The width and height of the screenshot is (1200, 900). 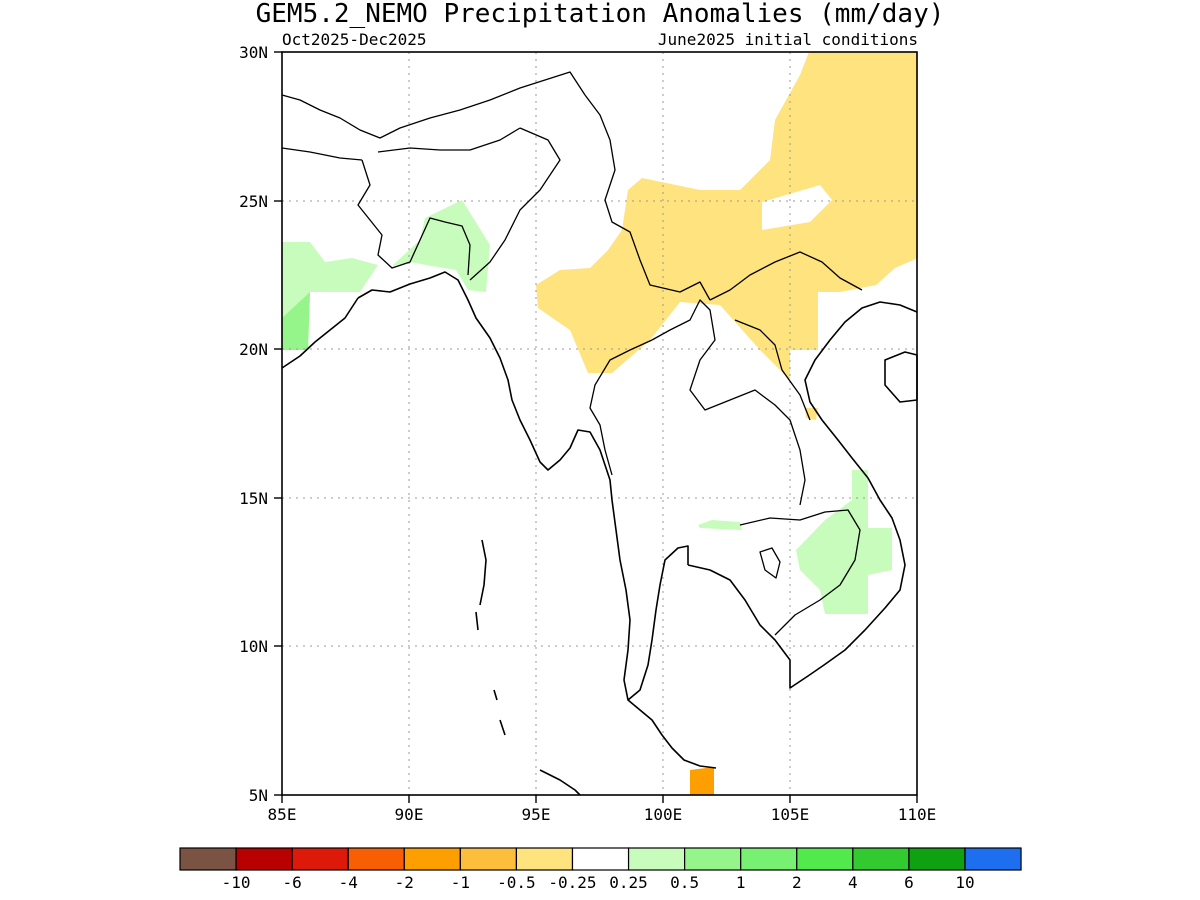 What do you see at coordinates (322, 154) in the screenshot?
I see `border-india-nepal` at bounding box center [322, 154].